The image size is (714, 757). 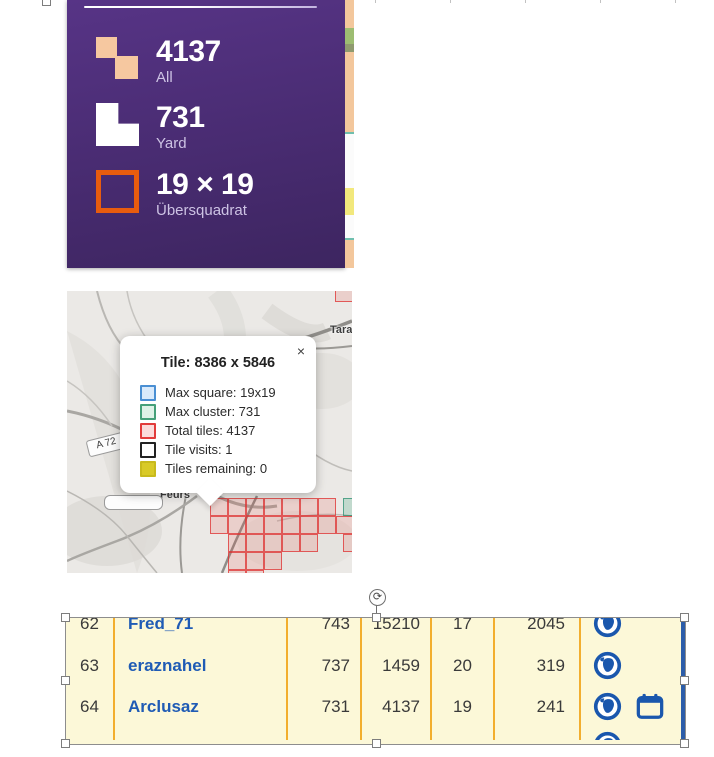 What do you see at coordinates (397, 631) in the screenshot?
I see `value-cell: 15210` at bounding box center [397, 631].